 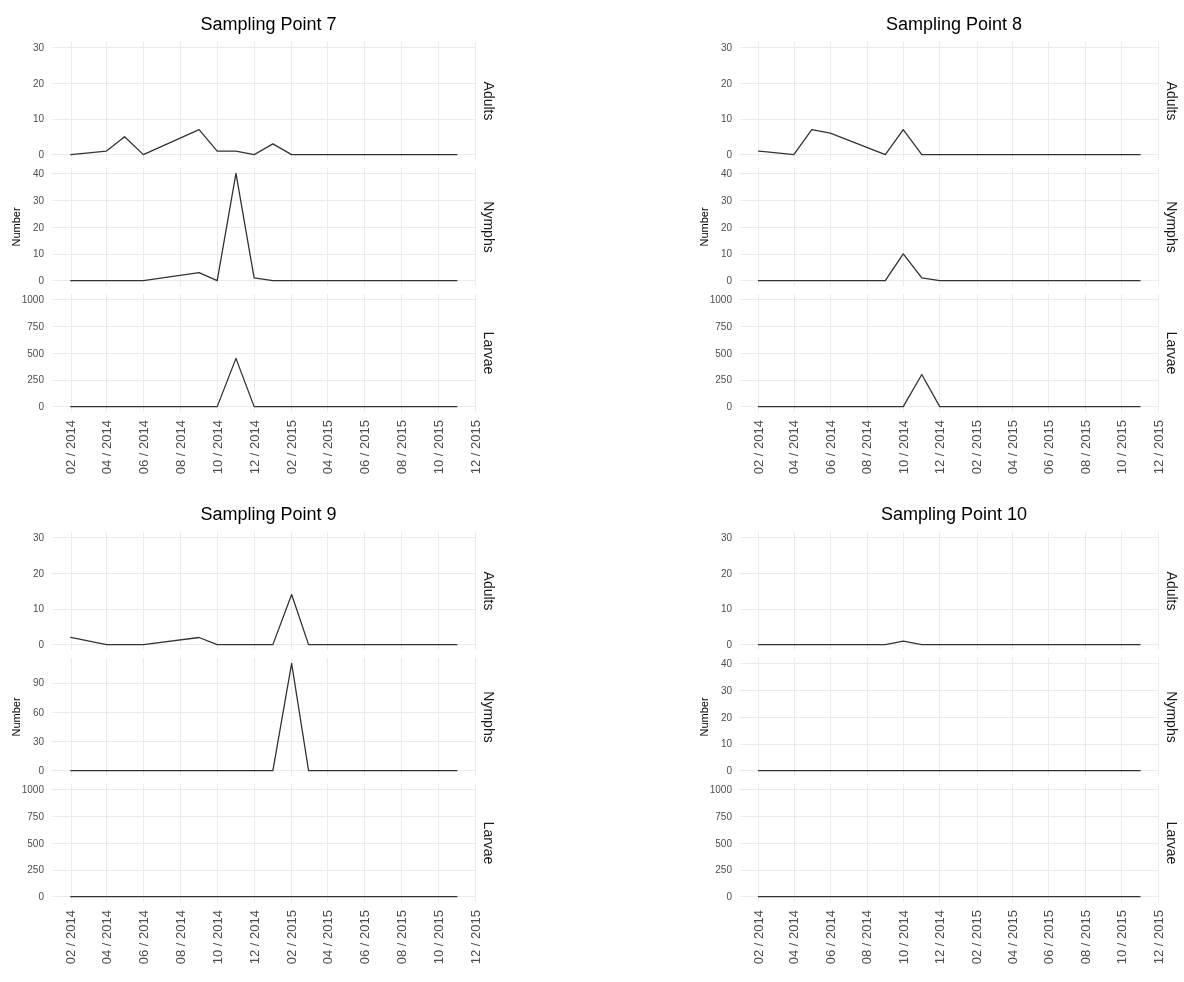 I want to click on chart-title: Sampling Point 8, so click(x=954, y=24).